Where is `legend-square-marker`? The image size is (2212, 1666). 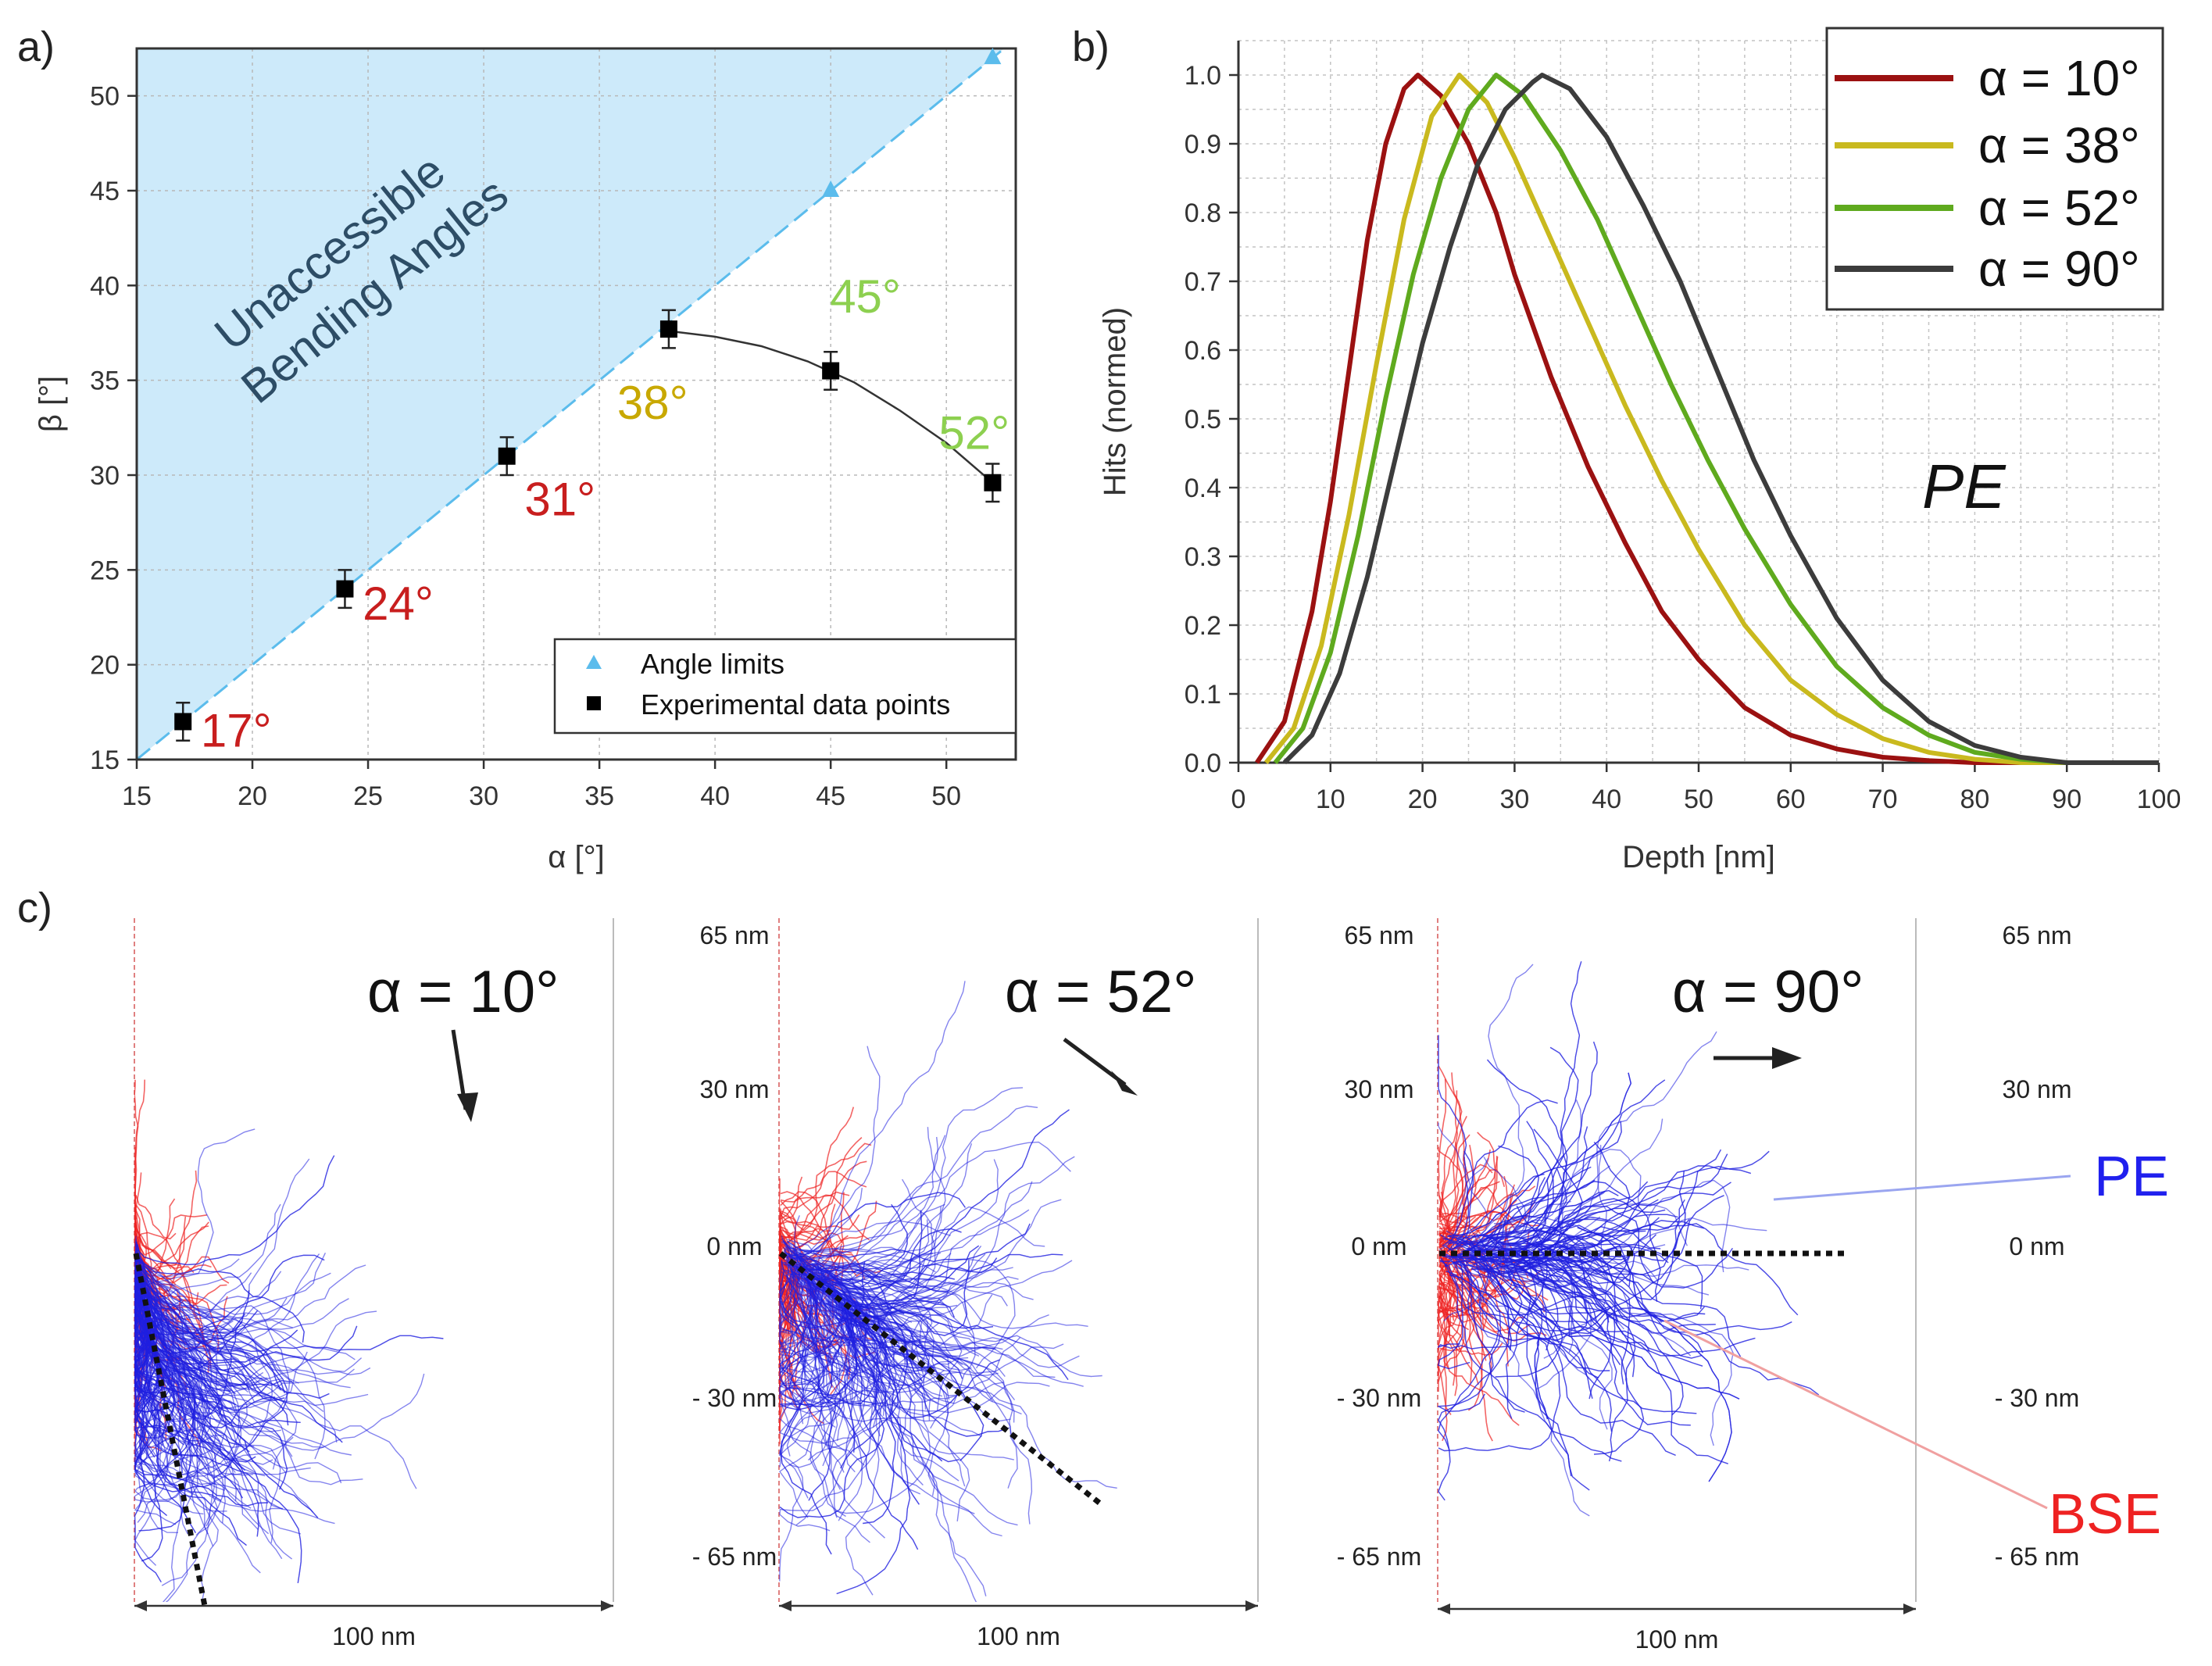
legend-square-marker is located at coordinates (594, 703).